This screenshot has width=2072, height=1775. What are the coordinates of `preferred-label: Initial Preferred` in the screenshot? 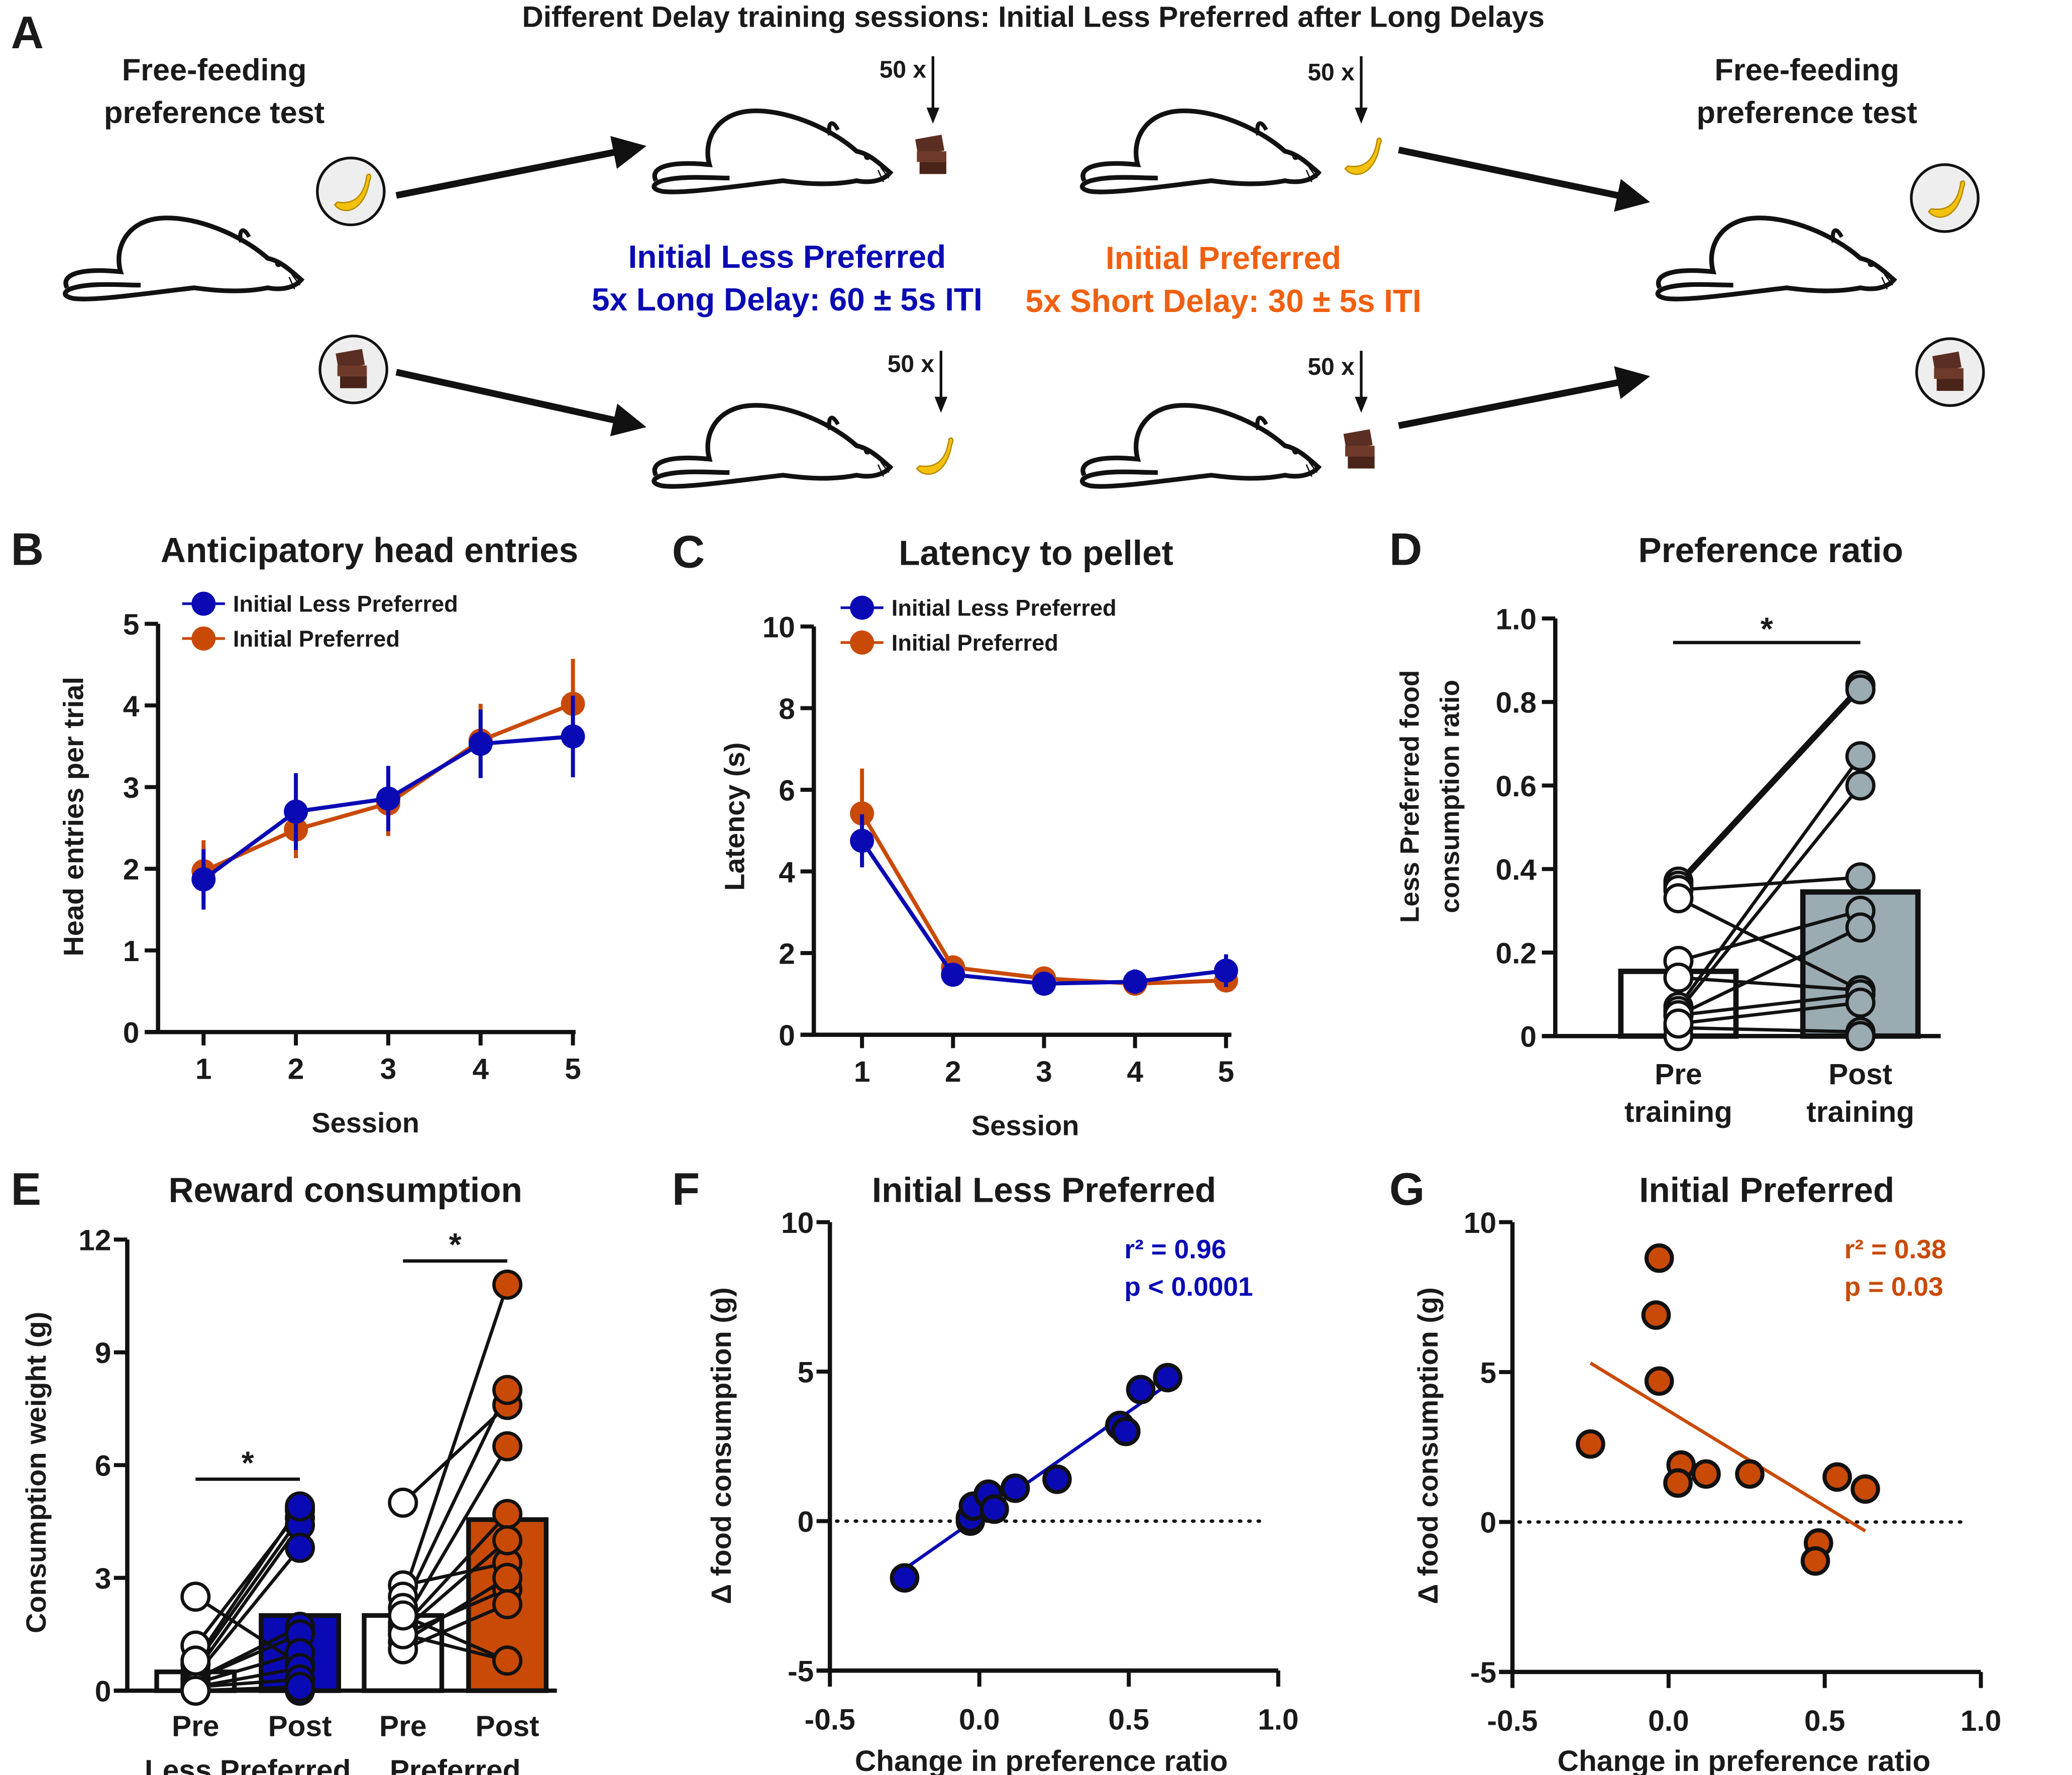 It's located at (1223, 258).